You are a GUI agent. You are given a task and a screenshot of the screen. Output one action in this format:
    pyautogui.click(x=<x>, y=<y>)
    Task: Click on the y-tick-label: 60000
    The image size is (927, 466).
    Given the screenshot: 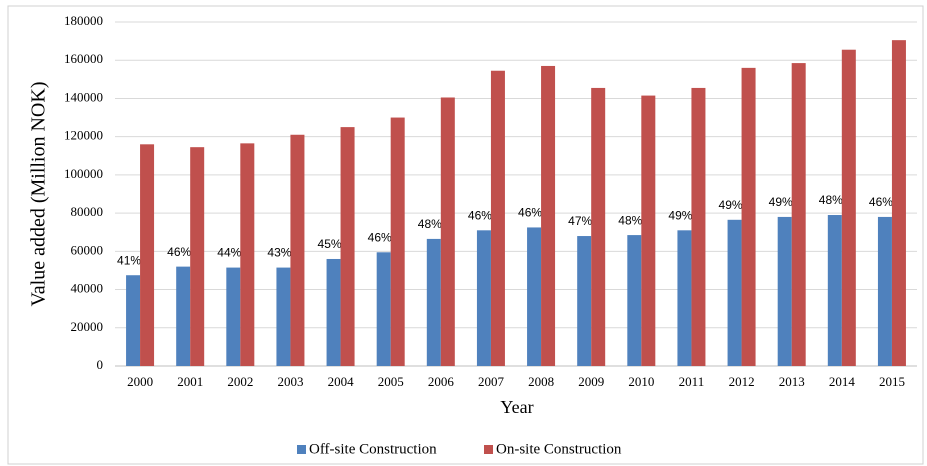 What is the action you would take?
    pyautogui.click(x=87, y=249)
    